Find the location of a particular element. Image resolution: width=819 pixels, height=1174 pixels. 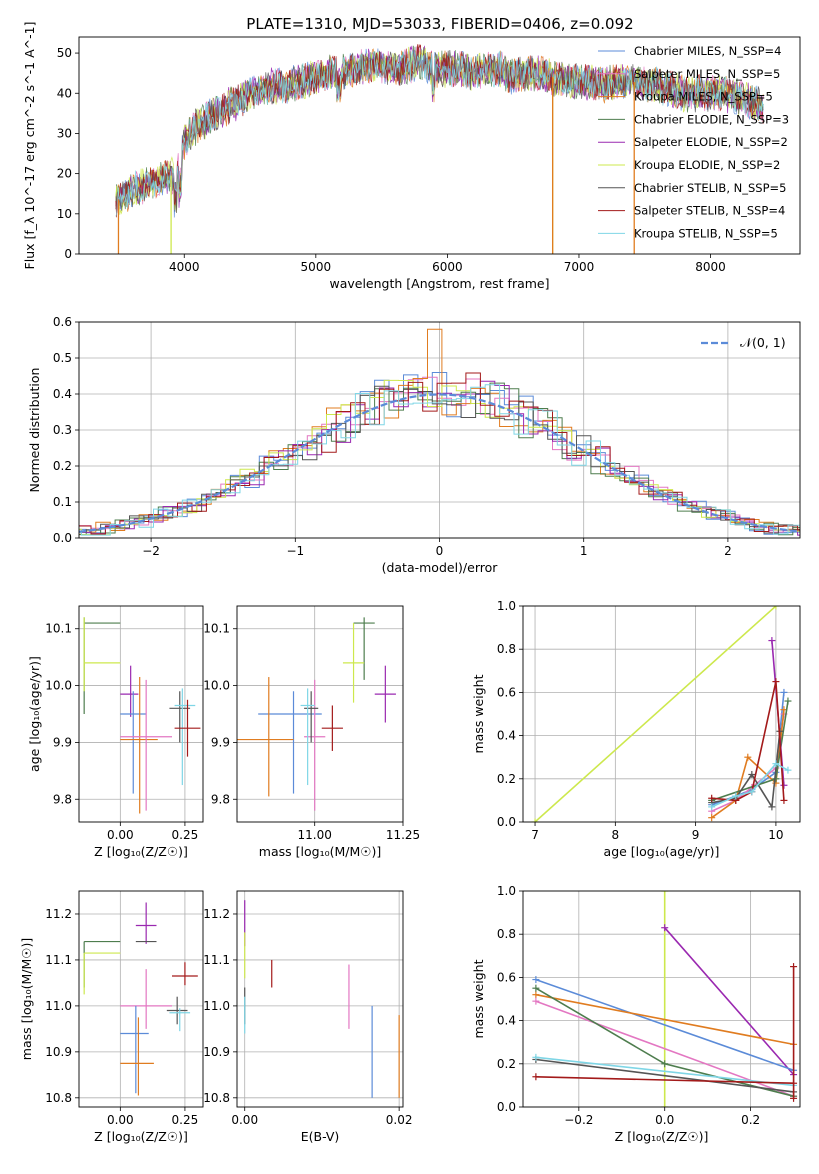

legend-entry: Kroupa ELODIE, N_SSP=2 is located at coordinates (707, 165).